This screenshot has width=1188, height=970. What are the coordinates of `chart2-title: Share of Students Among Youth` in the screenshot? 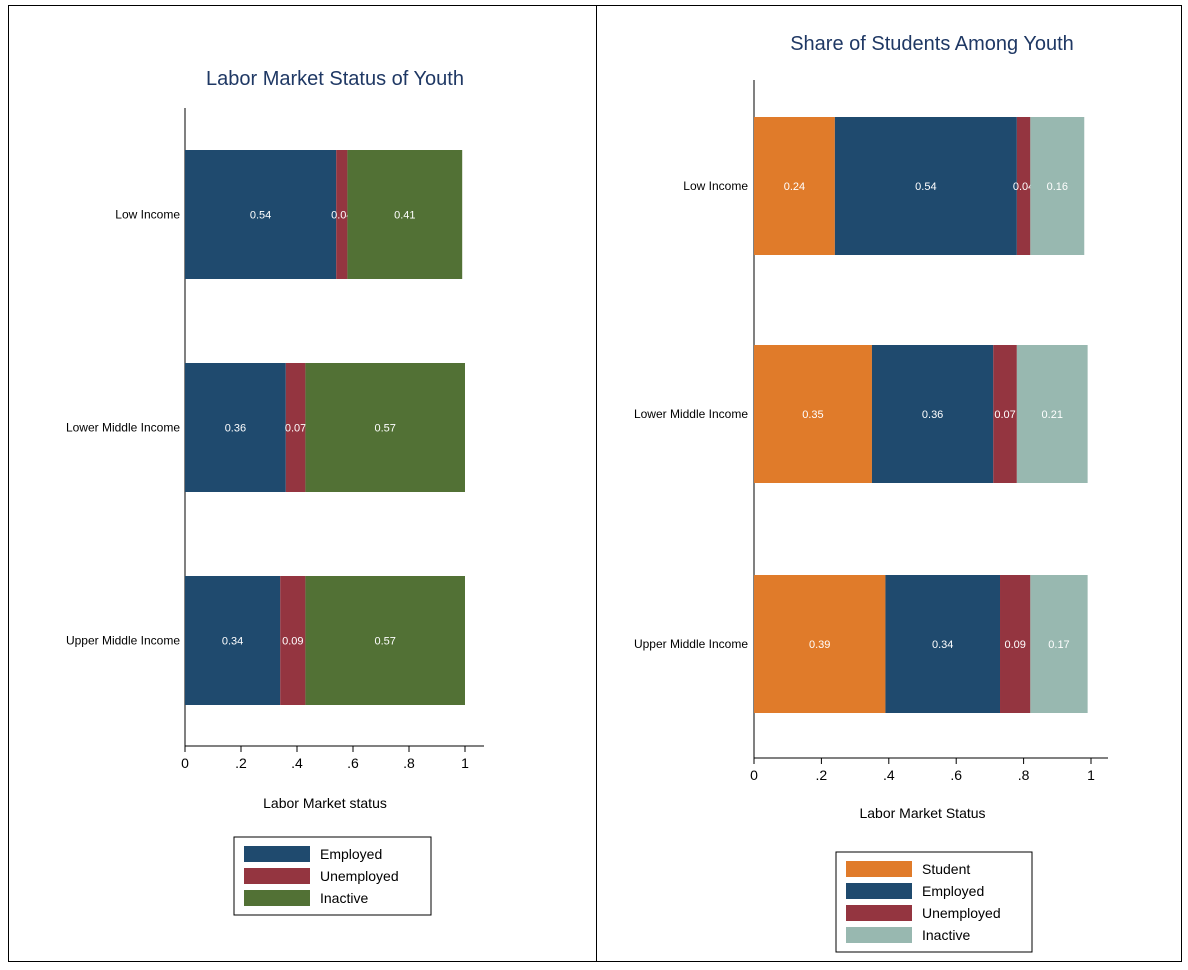 It's located at (932, 44).